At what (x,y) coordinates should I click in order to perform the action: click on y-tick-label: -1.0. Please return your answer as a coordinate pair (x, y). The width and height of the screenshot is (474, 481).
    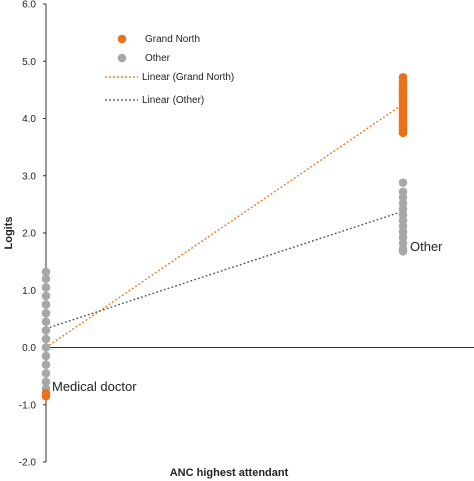
    Looking at the image, I should click on (28, 405).